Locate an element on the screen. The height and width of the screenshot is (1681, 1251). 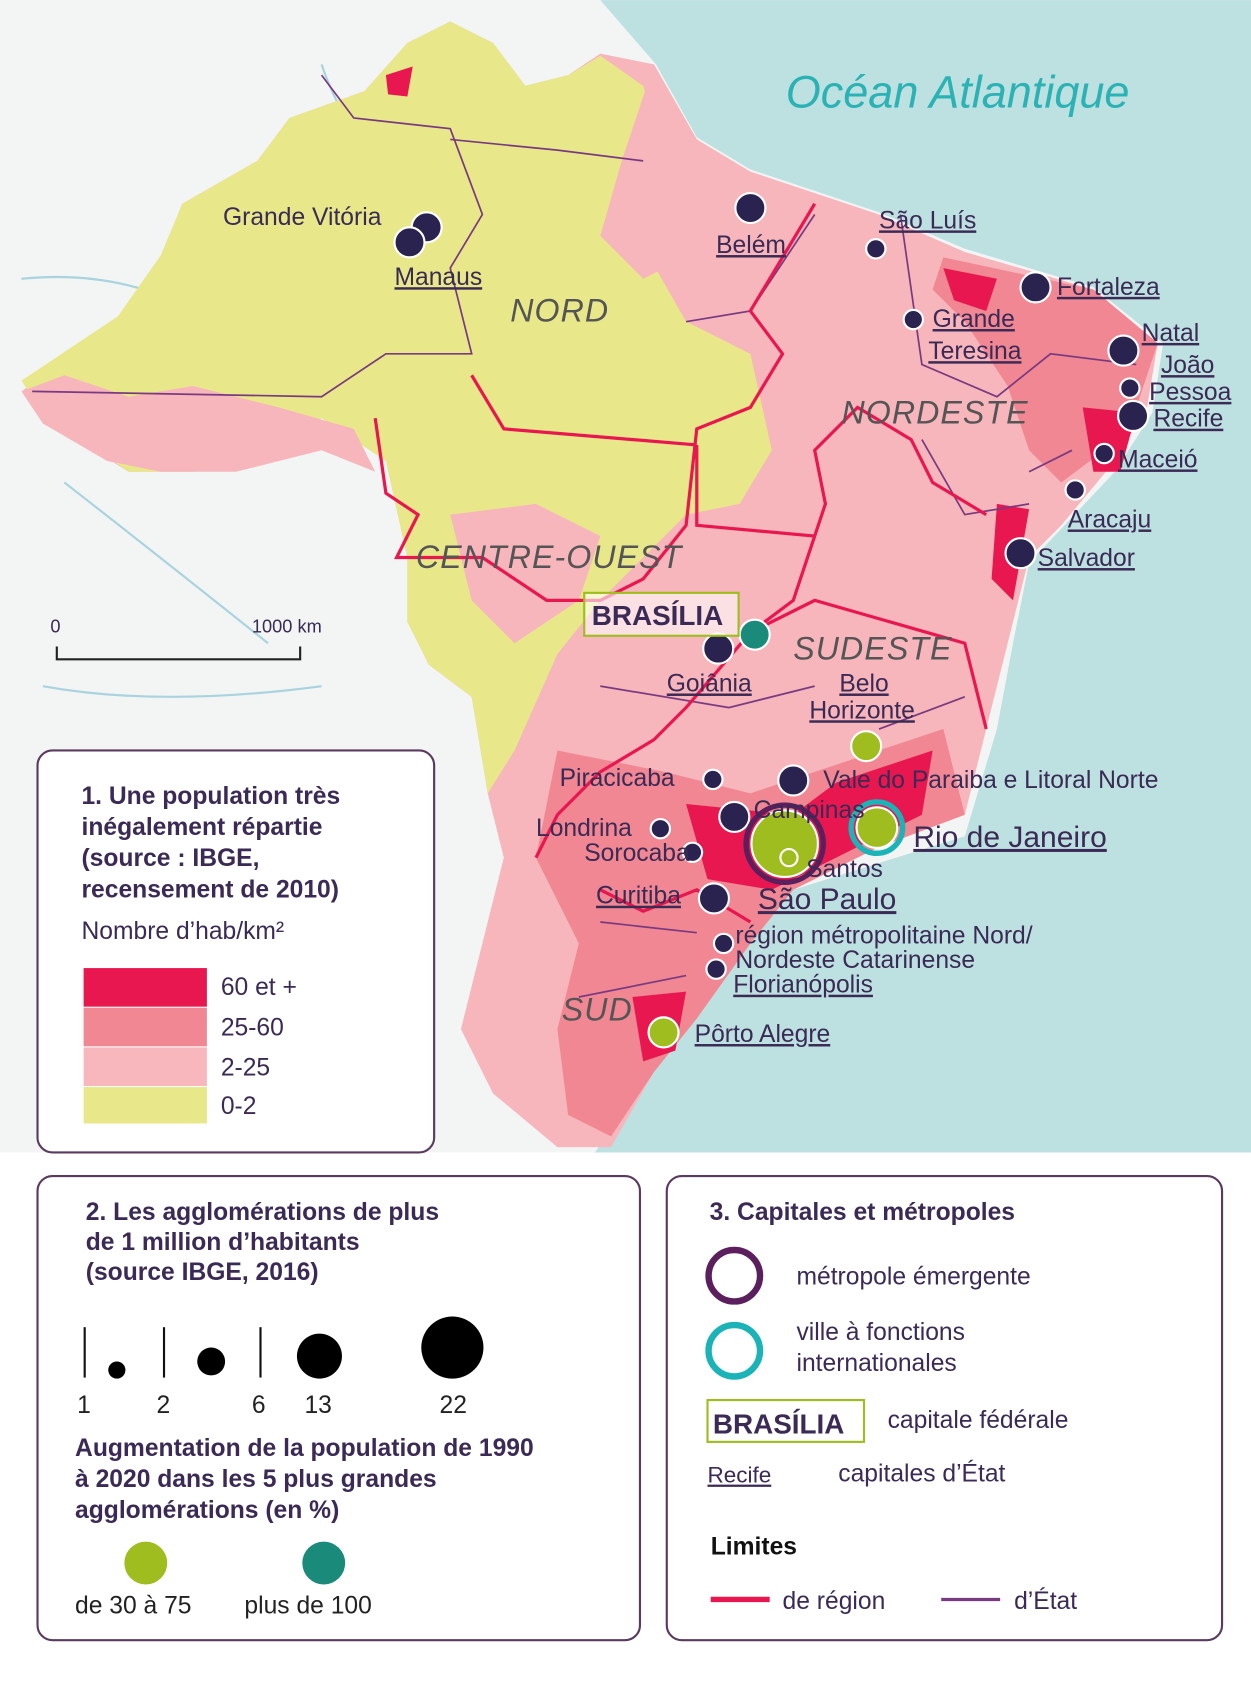
legend-label: métropole émergente is located at coordinates (913, 1276).